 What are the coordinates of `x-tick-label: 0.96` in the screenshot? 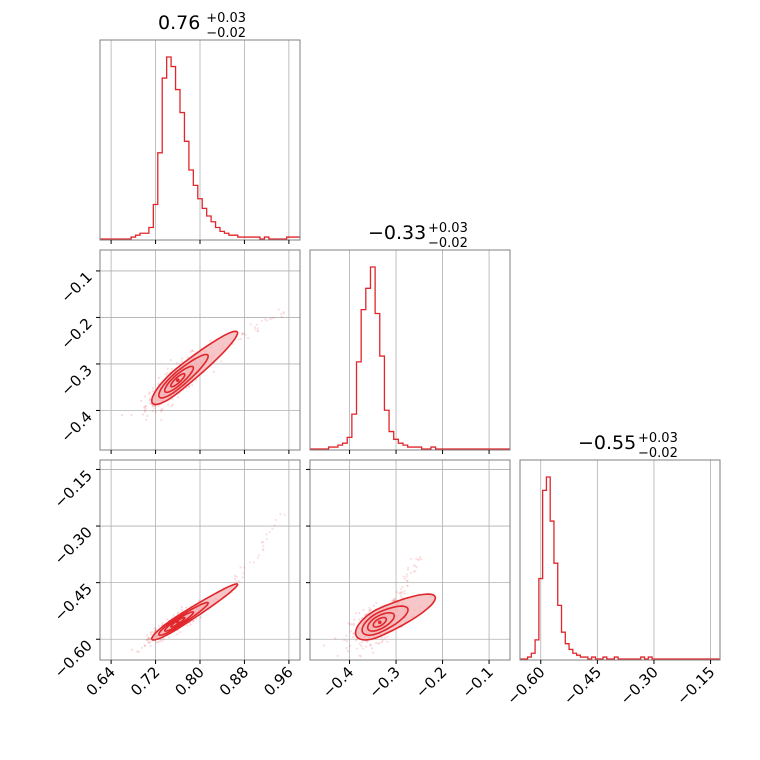 It's located at (278, 681).